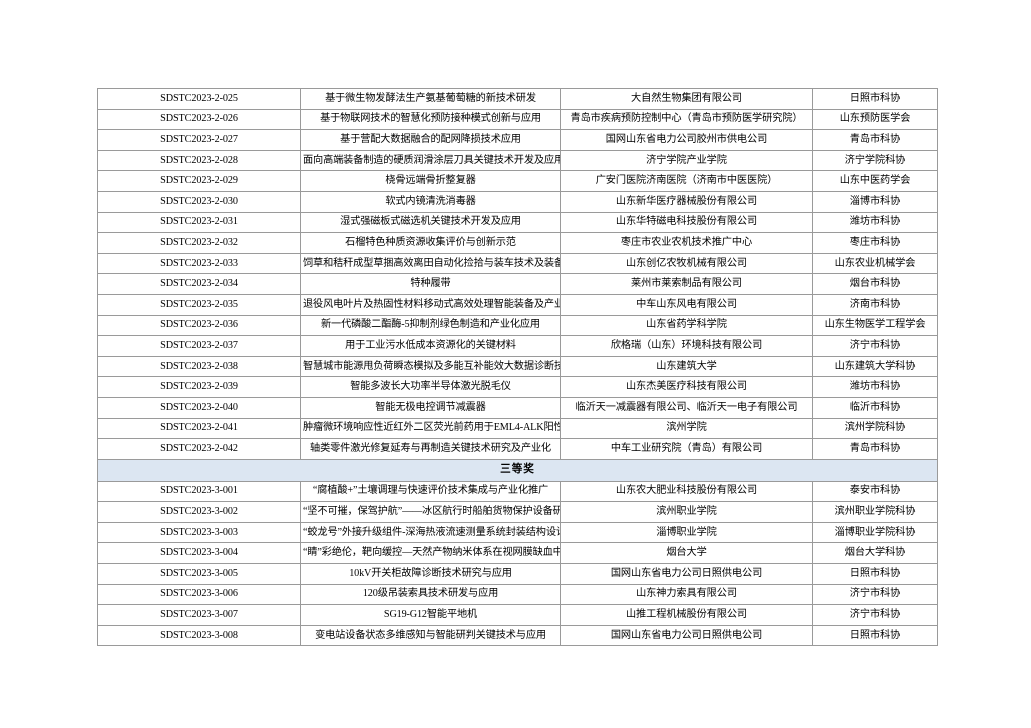 The width and height of the screenshot is (1031, 728). Describe the element at coordinates (199, 635) in the screenshot. I see `award-code-cell: SDSTC2023-3-008` at that location.